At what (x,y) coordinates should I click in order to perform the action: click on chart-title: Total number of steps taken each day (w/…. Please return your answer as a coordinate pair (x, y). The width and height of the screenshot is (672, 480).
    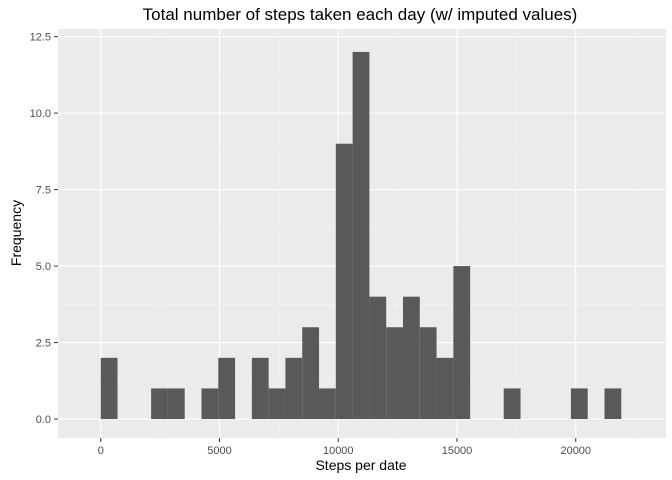
    Looking at the image, I should click on (360, 14).